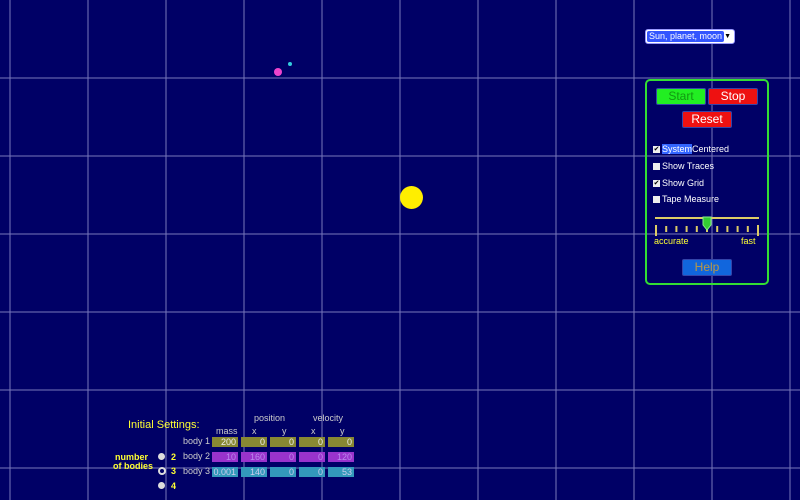 The height and width of the screenshot is (500, 800). I want to click on value-input: 53, so click(341, 472).